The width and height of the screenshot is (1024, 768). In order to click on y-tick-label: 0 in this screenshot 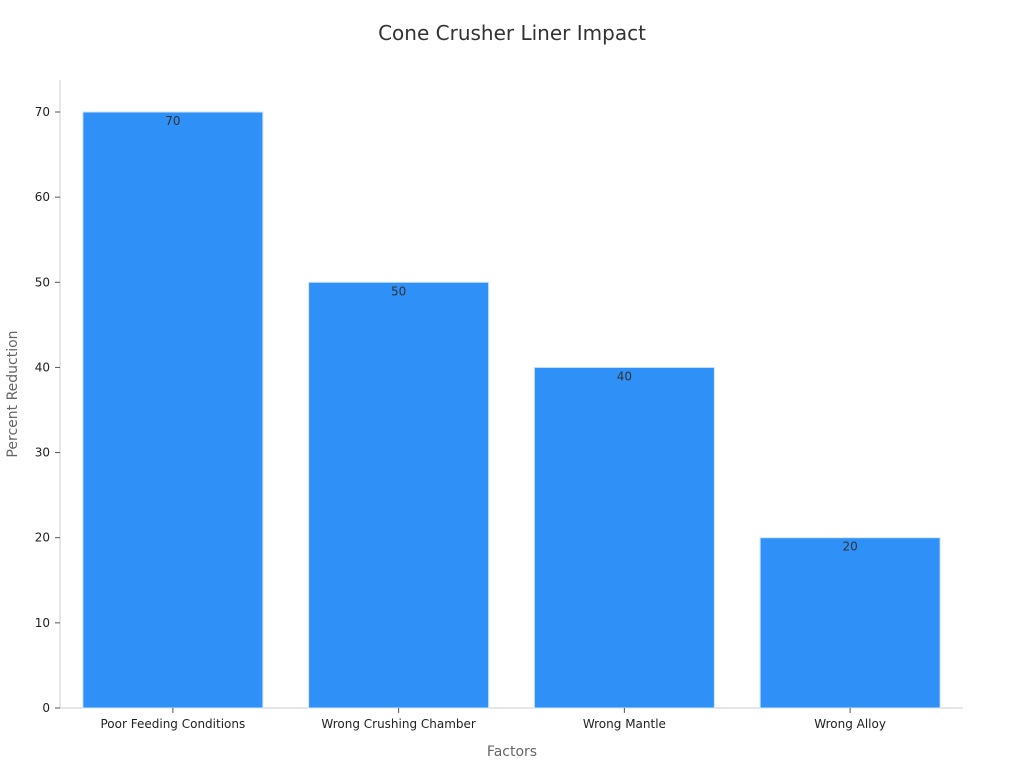, I will do `click(46, 708)`.